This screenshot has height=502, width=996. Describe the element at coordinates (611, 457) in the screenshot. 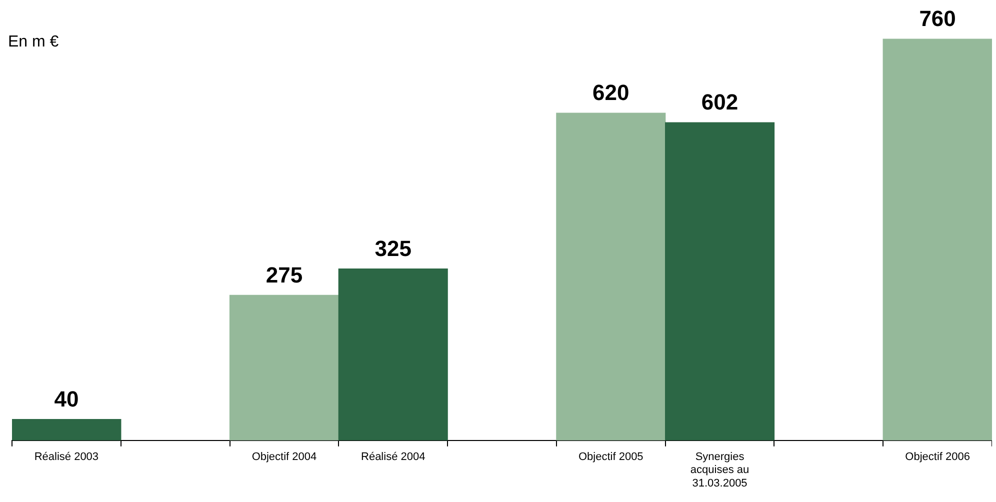

I see `x-tick-label: Objectif 2005` at that location.